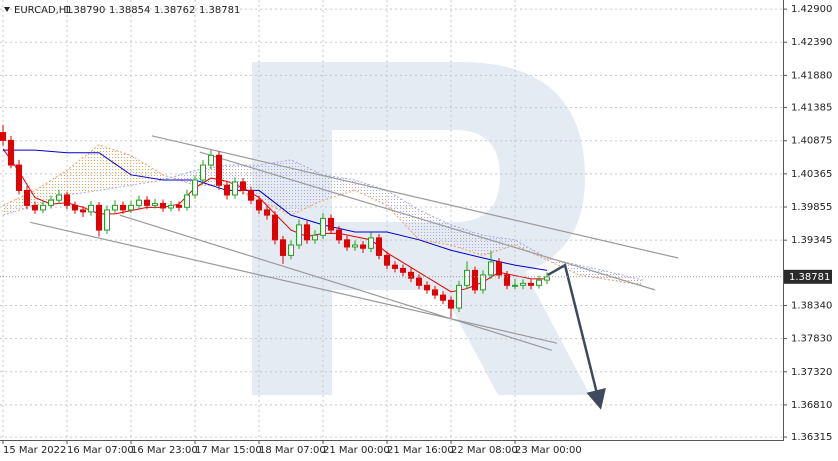  I want to click on x-tick-label: 15 Mar 2022, so click(34, 450).